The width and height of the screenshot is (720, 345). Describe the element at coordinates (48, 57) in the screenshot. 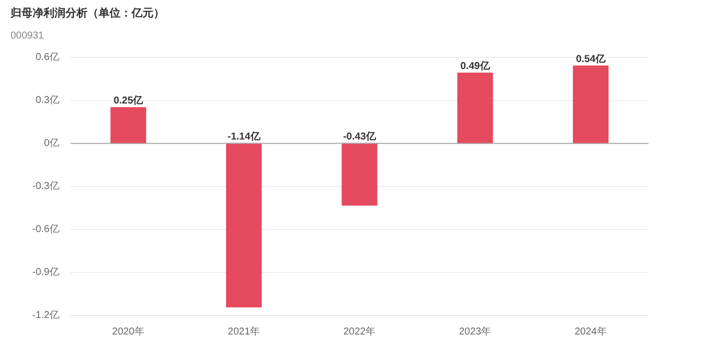

I see `y-tick-label: 0.6亿` at that location.